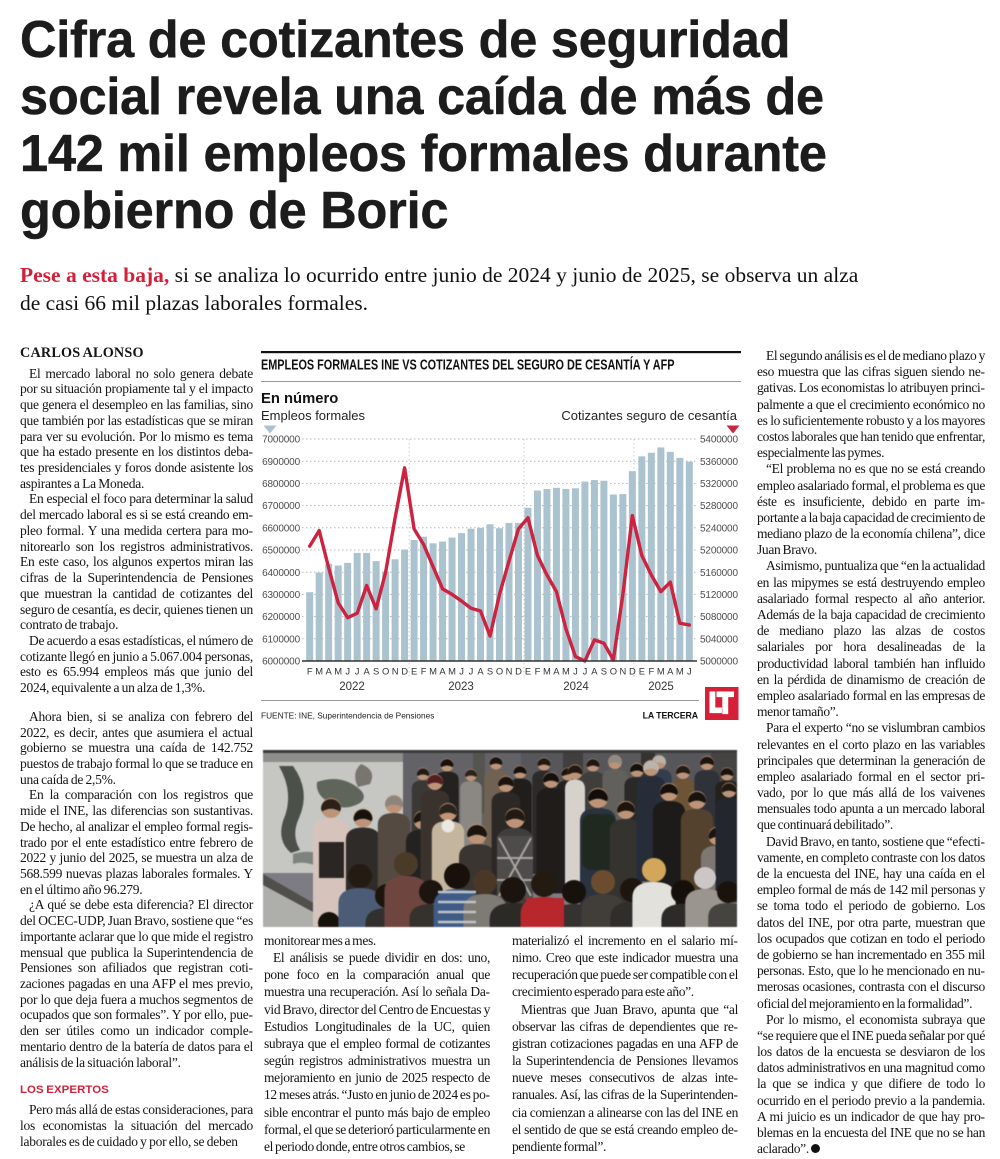 This screenshot has height=1159, width=1000. What do you see at coordinates (719, 506) in the screenshot?
I see `svg-text: 5280000` at bounding box center [719, 506].